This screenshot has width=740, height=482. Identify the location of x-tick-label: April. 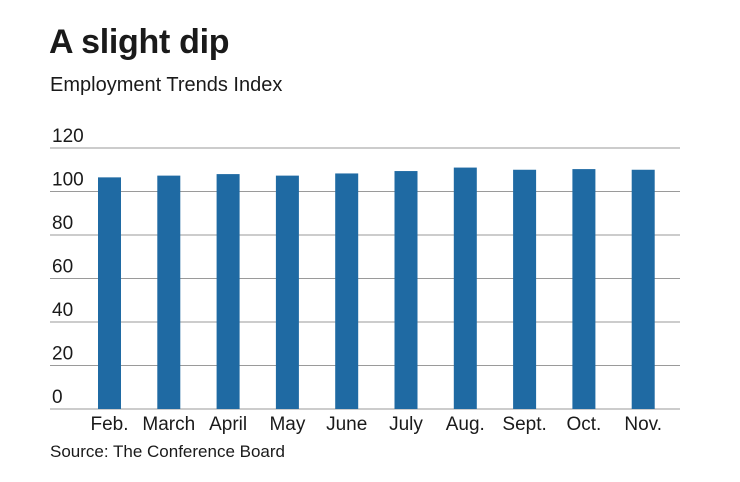
(228, 424).